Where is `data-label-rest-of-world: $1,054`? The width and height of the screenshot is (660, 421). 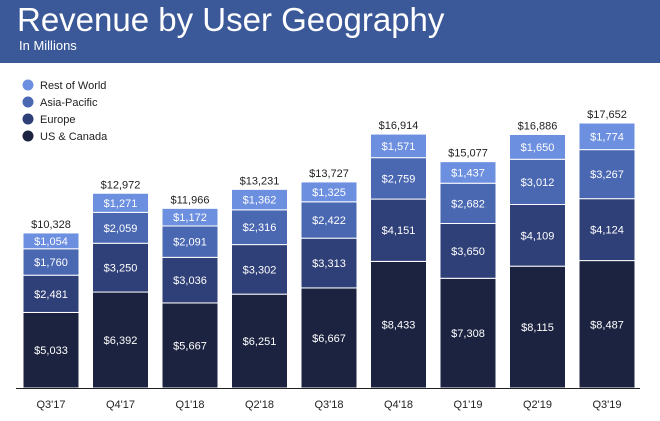
data-label-rest-of-world: $1,054 is located at coordinates (51, 242).